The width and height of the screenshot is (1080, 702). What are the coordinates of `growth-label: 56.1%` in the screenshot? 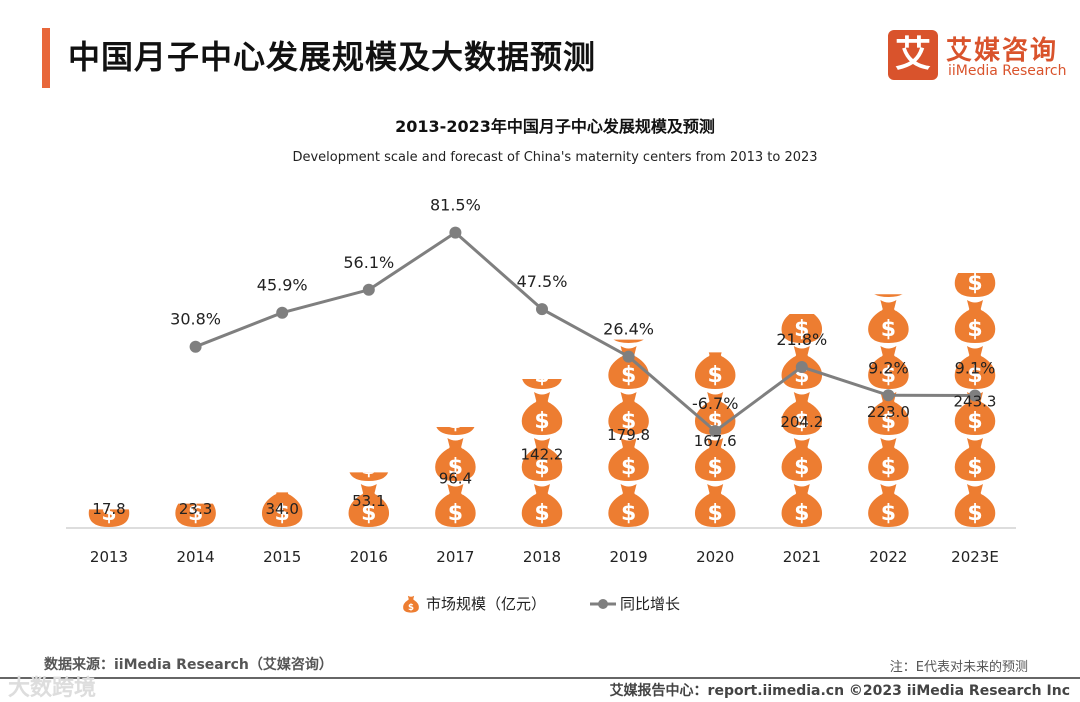 It's located at (368, 262).